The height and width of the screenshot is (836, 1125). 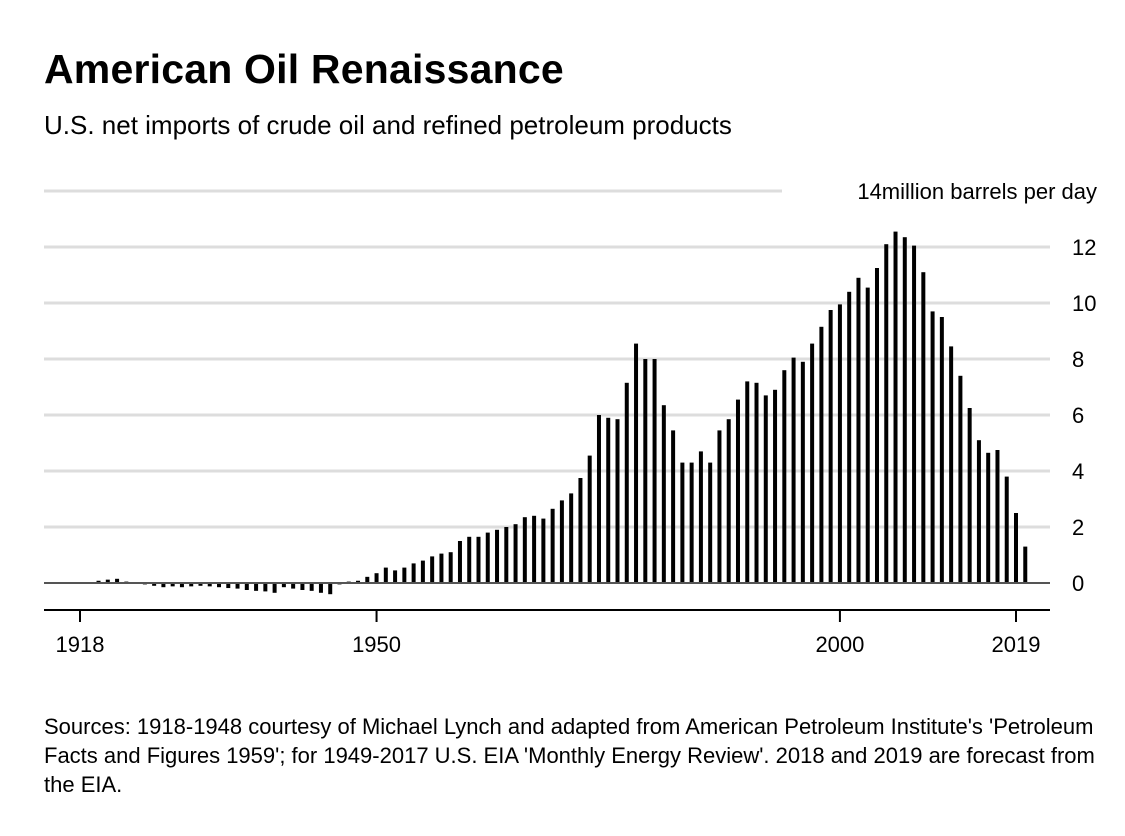 What do you see at coordinates (376, 644) in the screenshot?
I see `x-tick-label: 1950` at bounding box center [376, 644].